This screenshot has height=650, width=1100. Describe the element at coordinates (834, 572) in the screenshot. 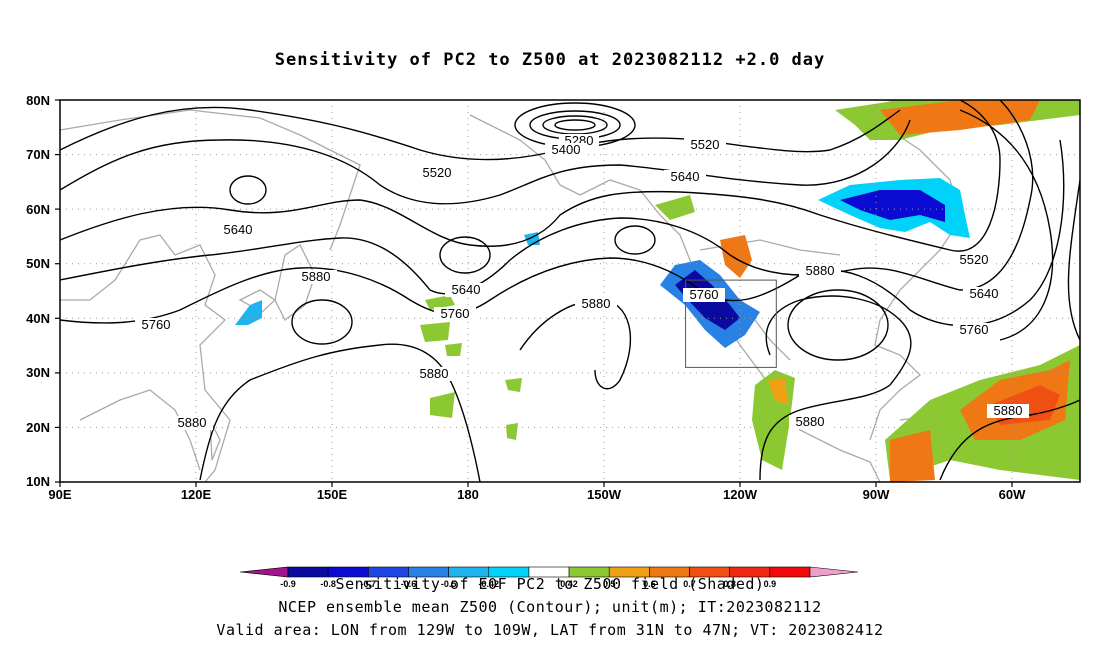

I see `colorbar-segment` at that location.